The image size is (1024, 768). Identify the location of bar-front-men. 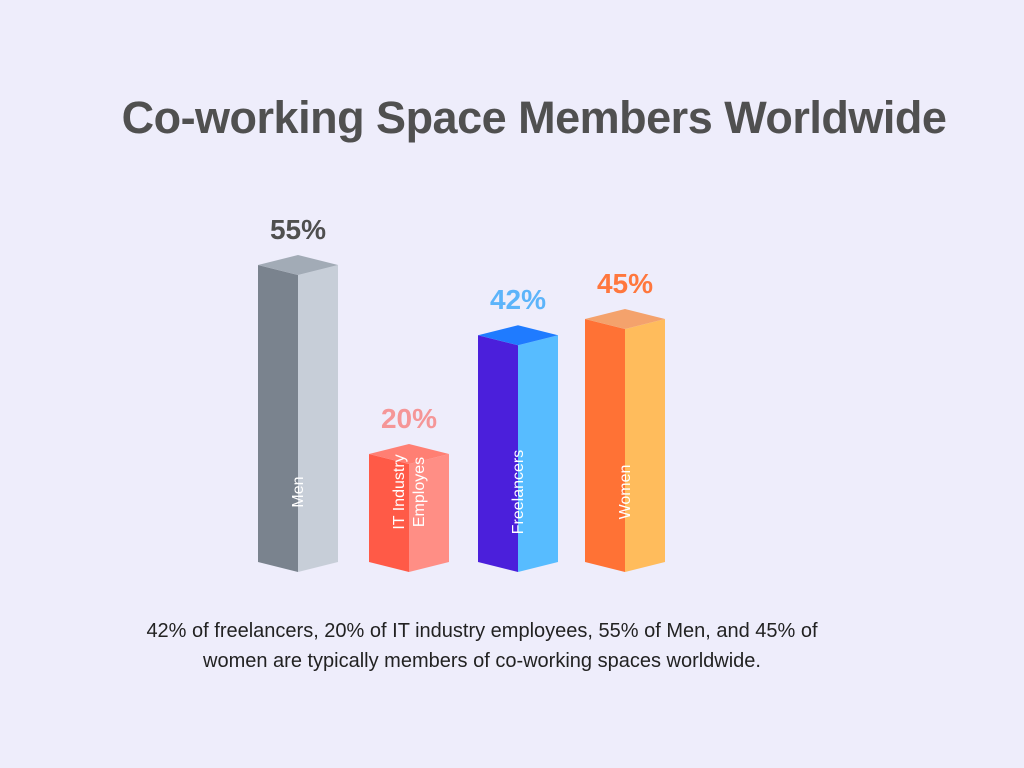
(278, 418).